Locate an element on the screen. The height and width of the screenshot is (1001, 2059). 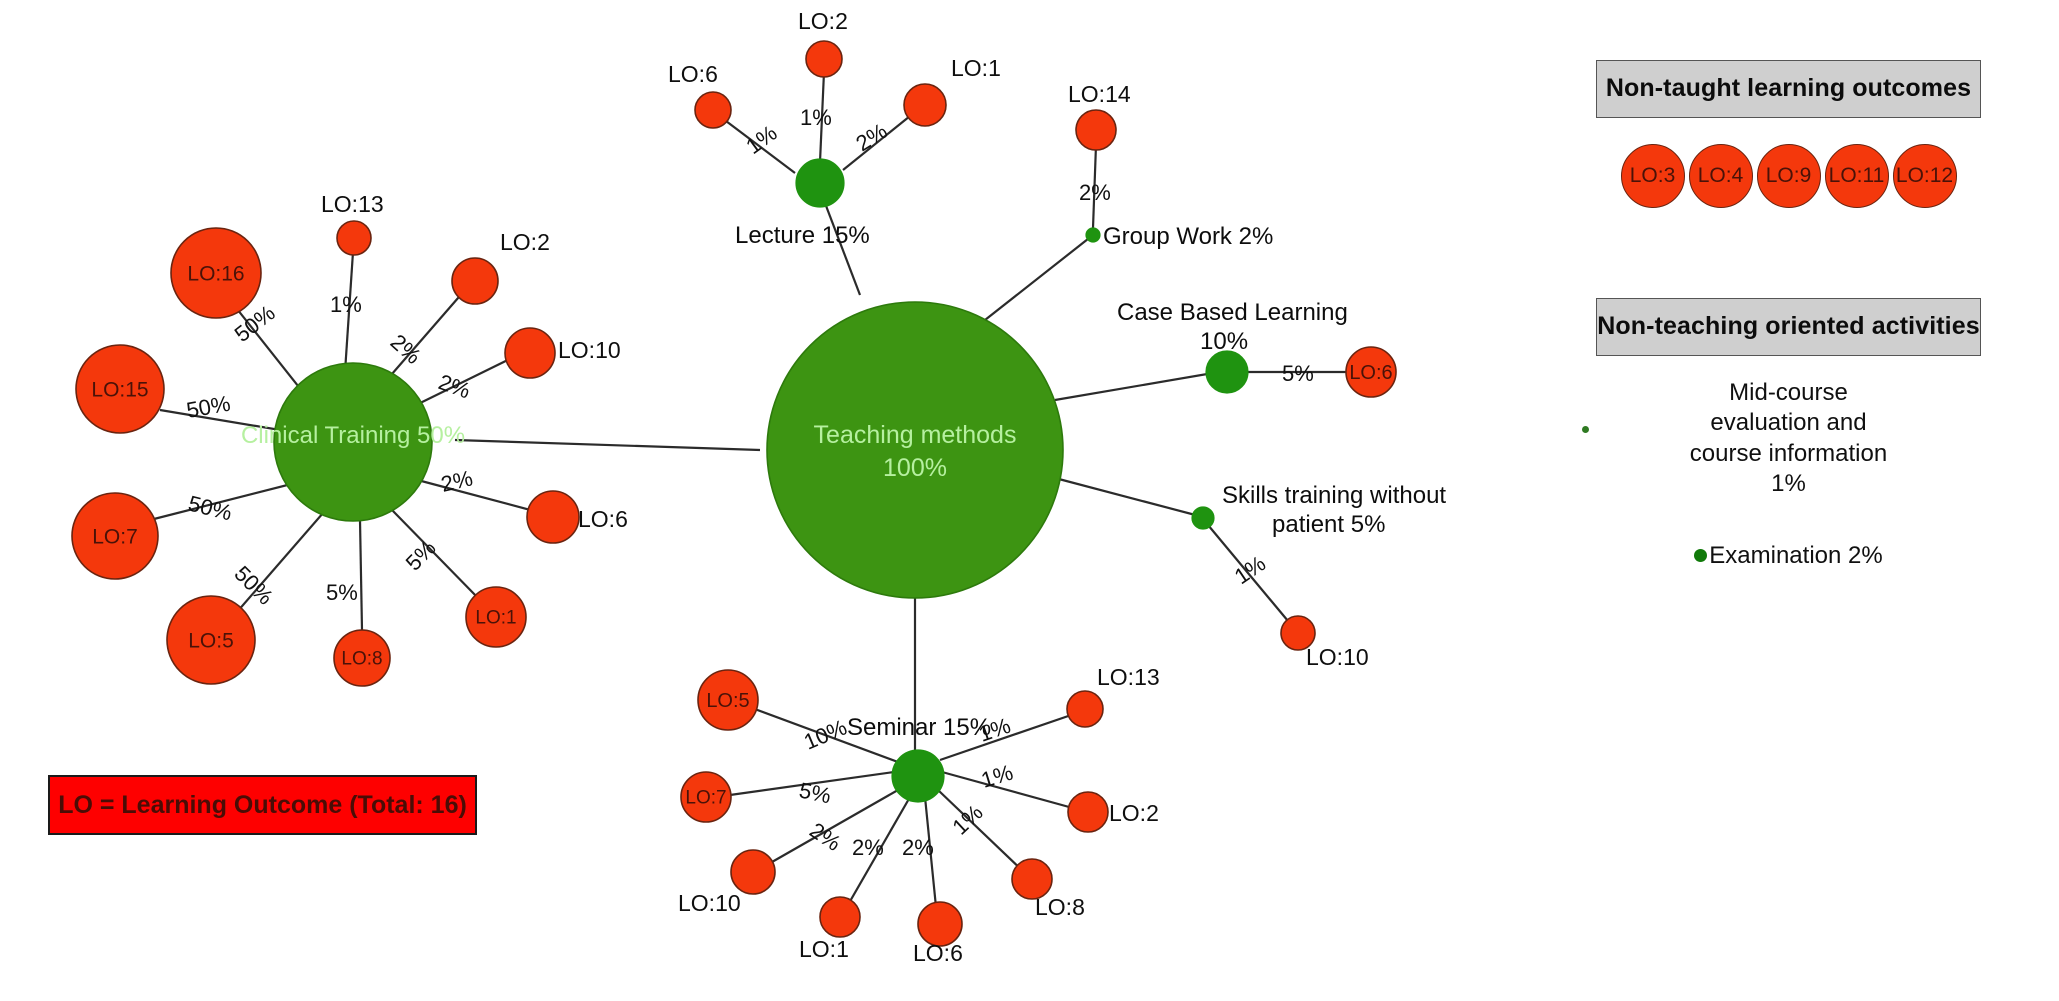
lo-node-seminar-lo1: LO:1 is located at coordinates (830, 929).